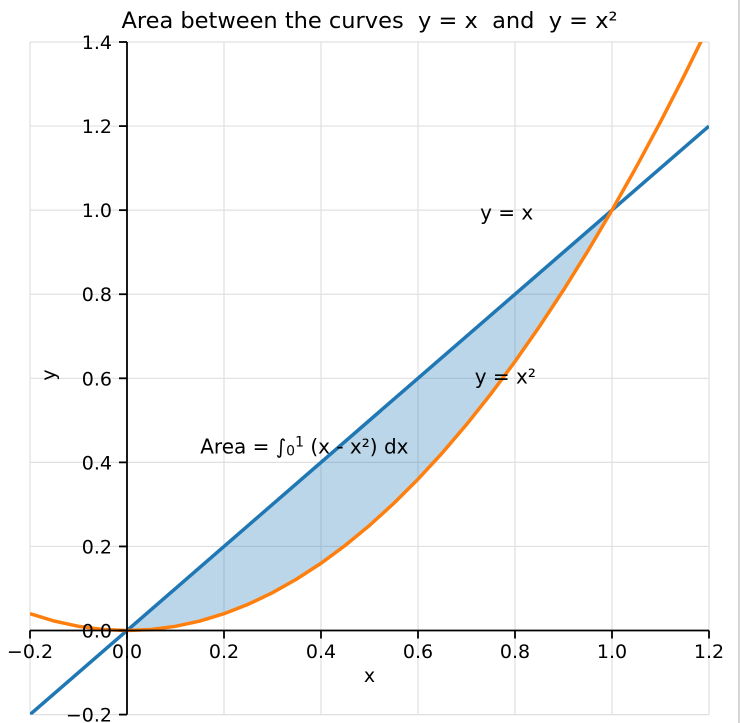  What do you see at coordinates (97, 379) in the screenshot?
I see `y-tick-label: 0.6` at bounding box center [97, 379].